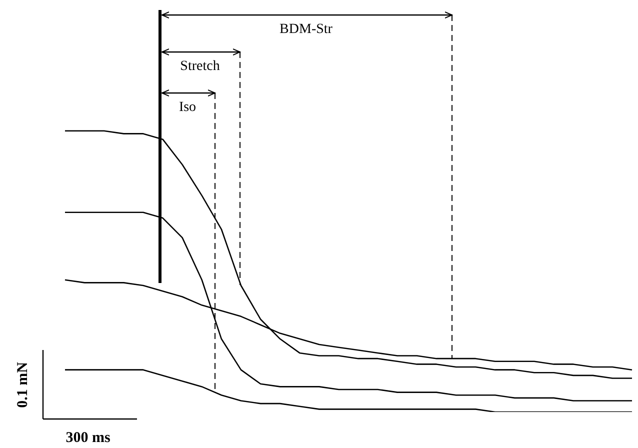  What do you see at coordinates (306, 29) in the screenshot?
I see `text: BDM-Str` at bounding box center [306, 29].